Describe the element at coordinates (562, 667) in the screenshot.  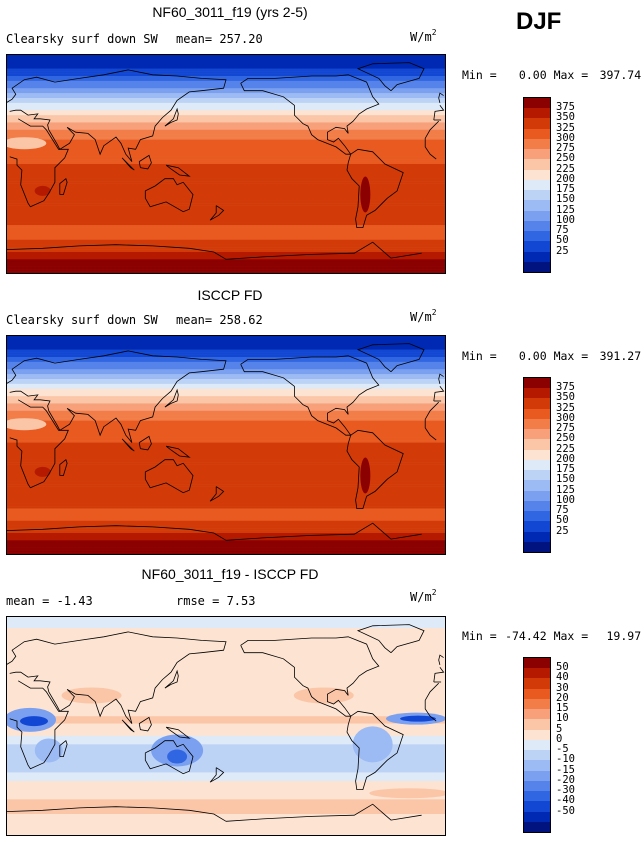
I see `colorbar-tick-label: 50` at that location.